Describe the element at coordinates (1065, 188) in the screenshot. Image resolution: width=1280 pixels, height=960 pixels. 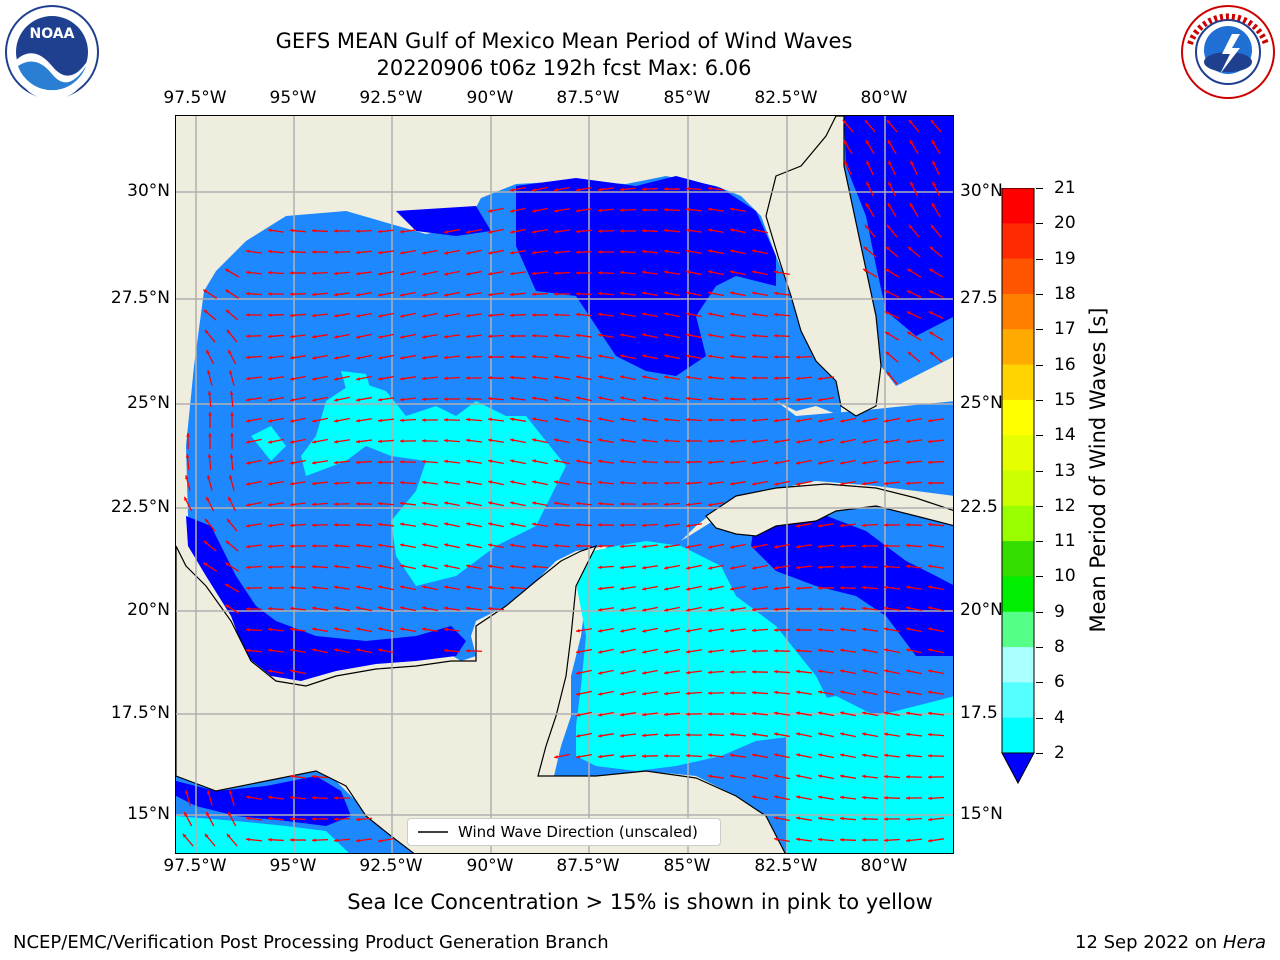
I see `colorbar-tick-label: 21` at that location.